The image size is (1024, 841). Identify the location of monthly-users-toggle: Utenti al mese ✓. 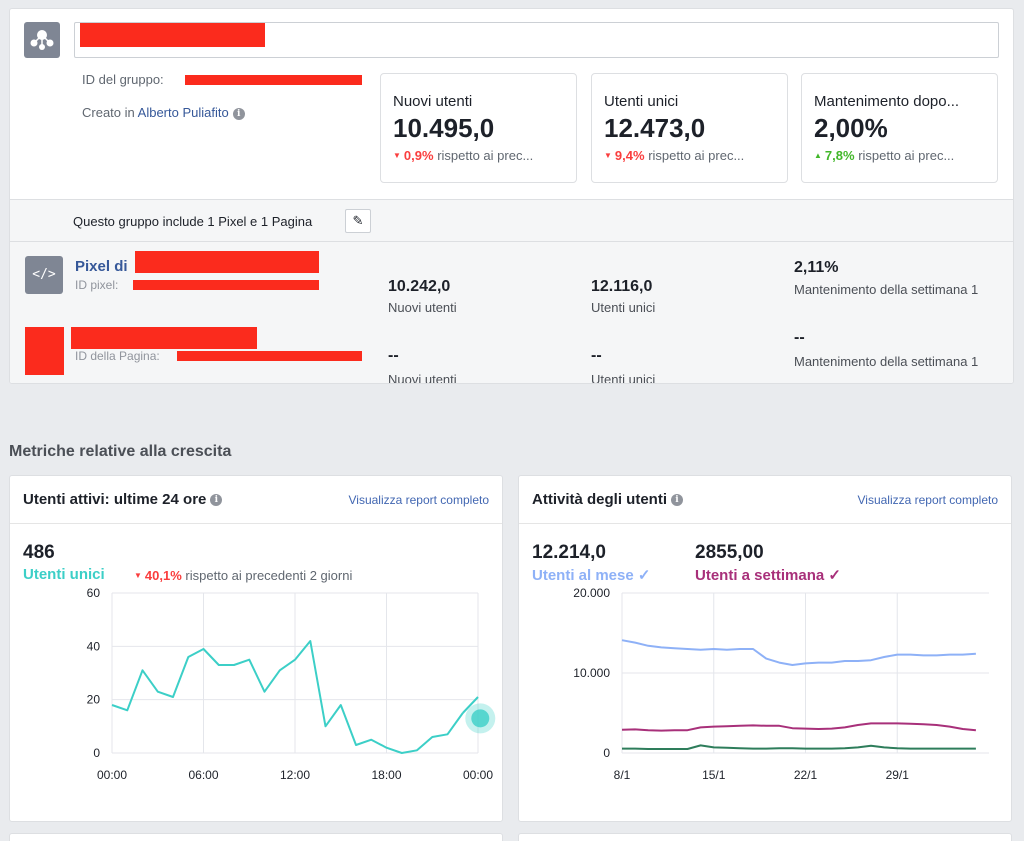
(591, 575).